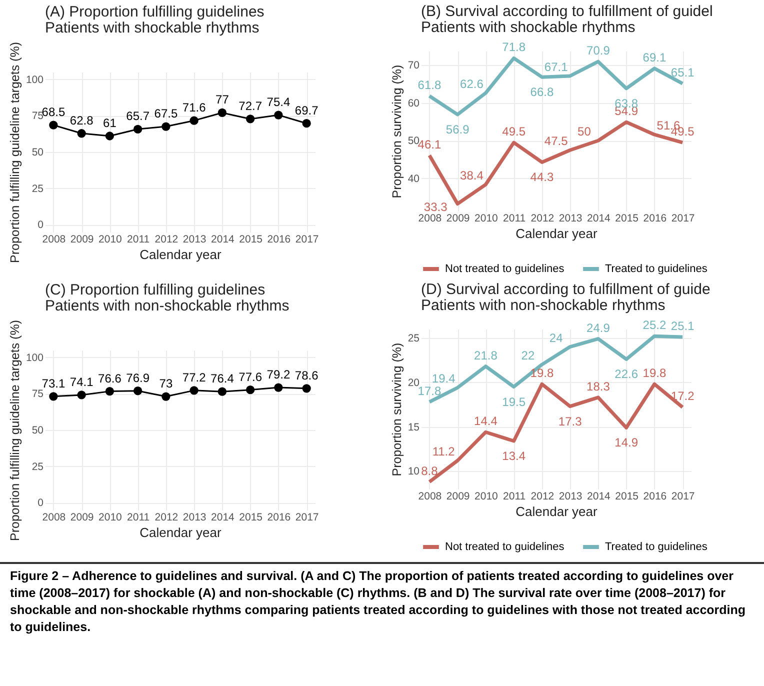 The height and width of the screenshot is (686, 764). Describe the element at coordinates (570, 421) in the screenshot. I see `data-label: 17.3` at that location.